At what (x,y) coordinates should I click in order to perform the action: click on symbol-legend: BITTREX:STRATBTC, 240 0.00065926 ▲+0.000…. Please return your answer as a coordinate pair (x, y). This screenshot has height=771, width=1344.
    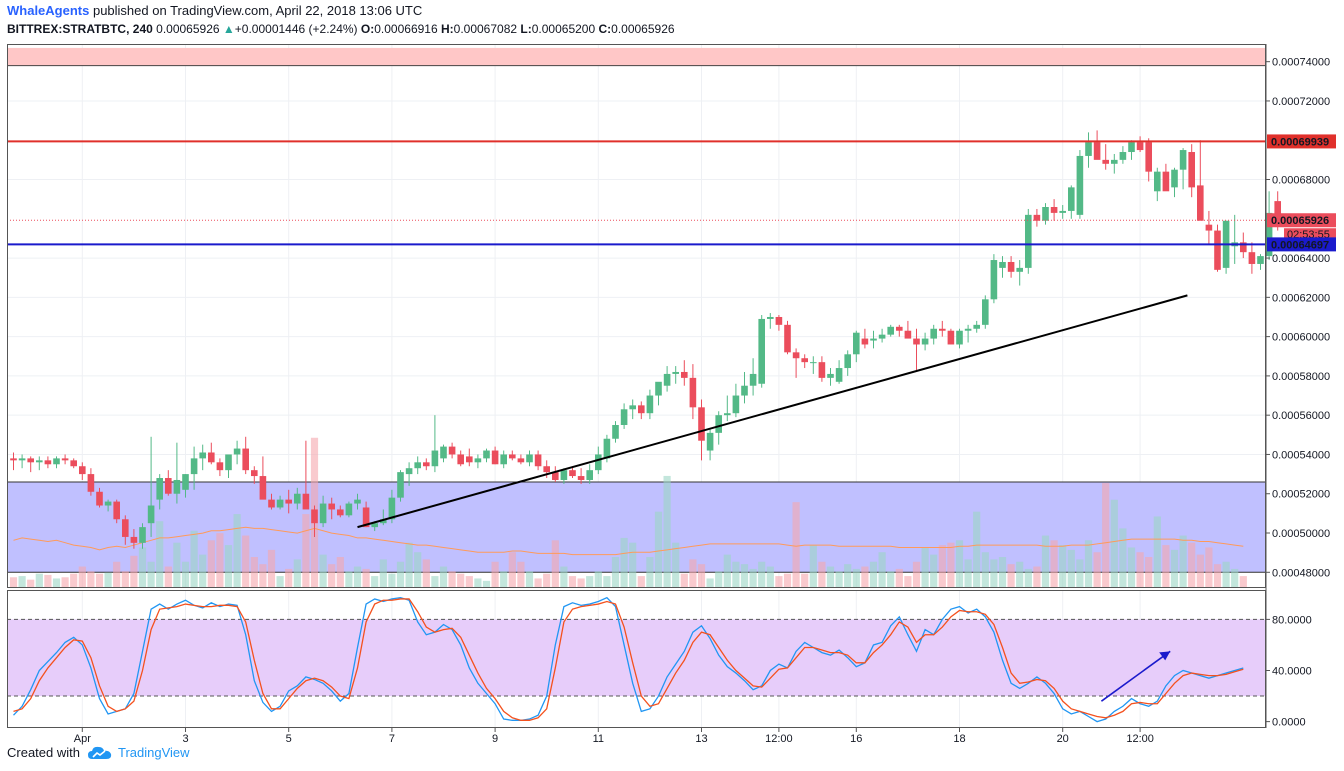
    Looking at the image, I should click on (341, 29).